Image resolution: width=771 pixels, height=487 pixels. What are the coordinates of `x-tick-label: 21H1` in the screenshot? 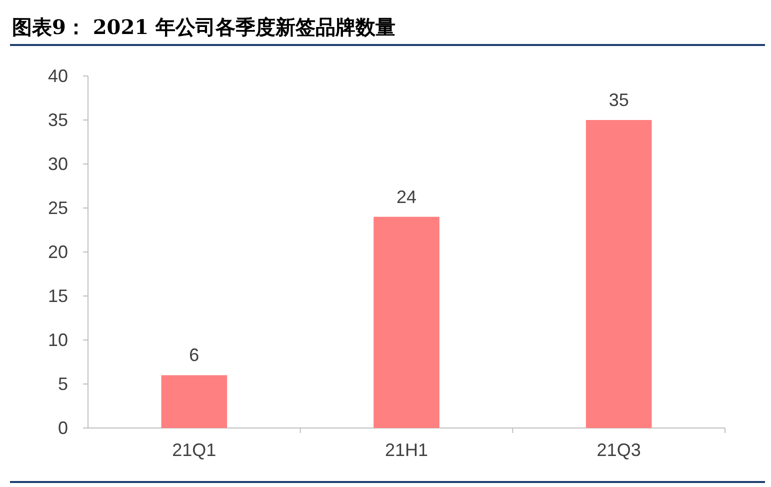 It's located at (406, 450).